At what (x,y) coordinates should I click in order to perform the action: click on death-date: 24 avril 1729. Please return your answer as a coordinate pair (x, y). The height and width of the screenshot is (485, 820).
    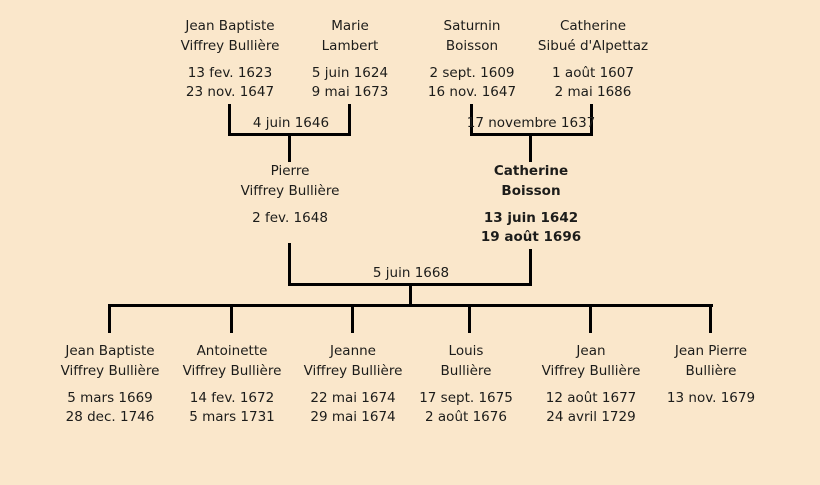
    Looking at the image, I should click on (591, 417).